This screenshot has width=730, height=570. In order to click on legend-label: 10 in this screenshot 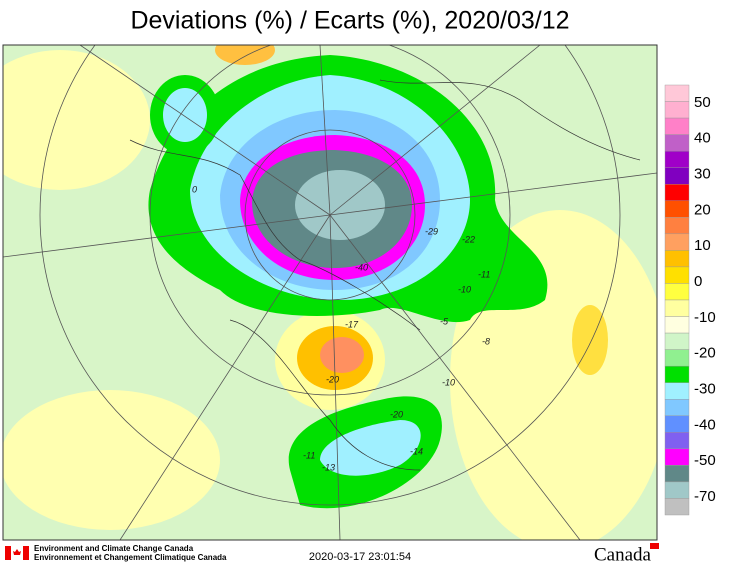, I will do `click(702, 245)`.